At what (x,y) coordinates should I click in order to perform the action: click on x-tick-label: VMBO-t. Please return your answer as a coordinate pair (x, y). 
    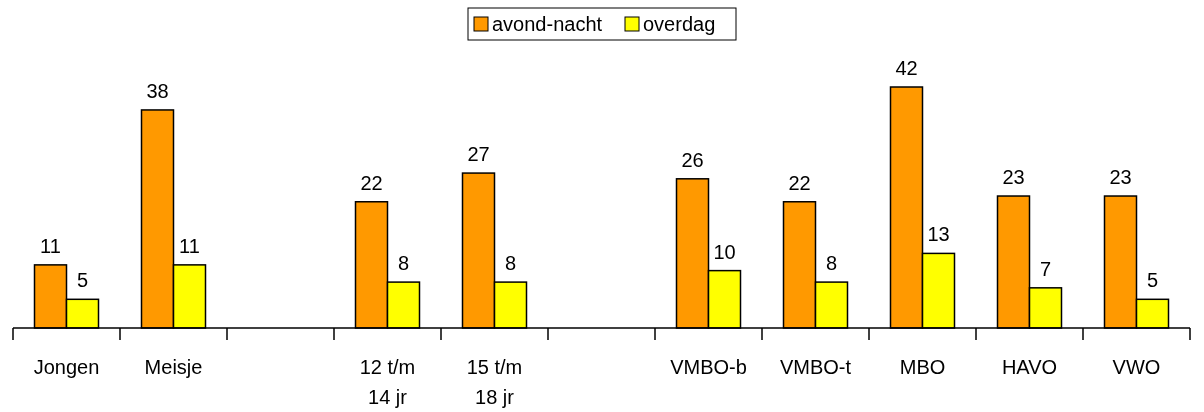
    Looking at the image, I should click on (815, 367).